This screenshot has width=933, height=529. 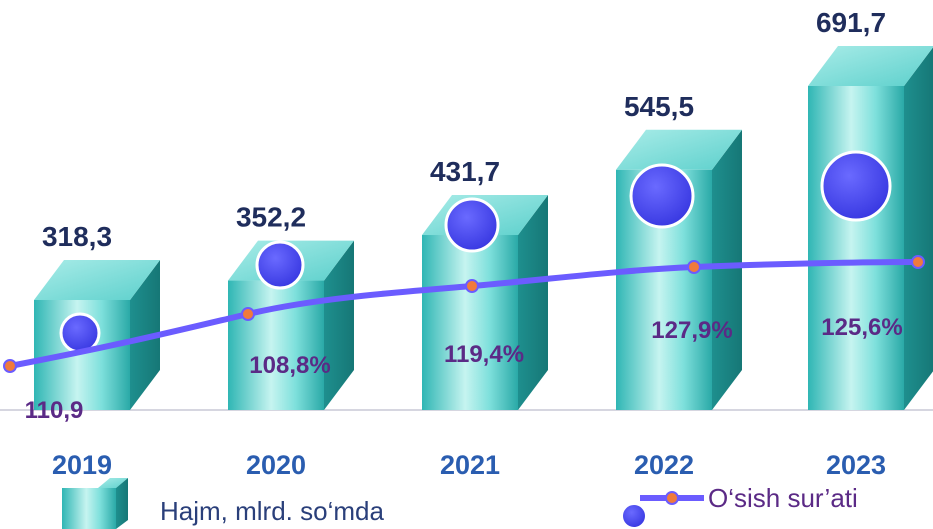 What do you see at coordinates (248, 314) in the screenshot?
I see `growth-point-2020` at bounding box center [248, 314].